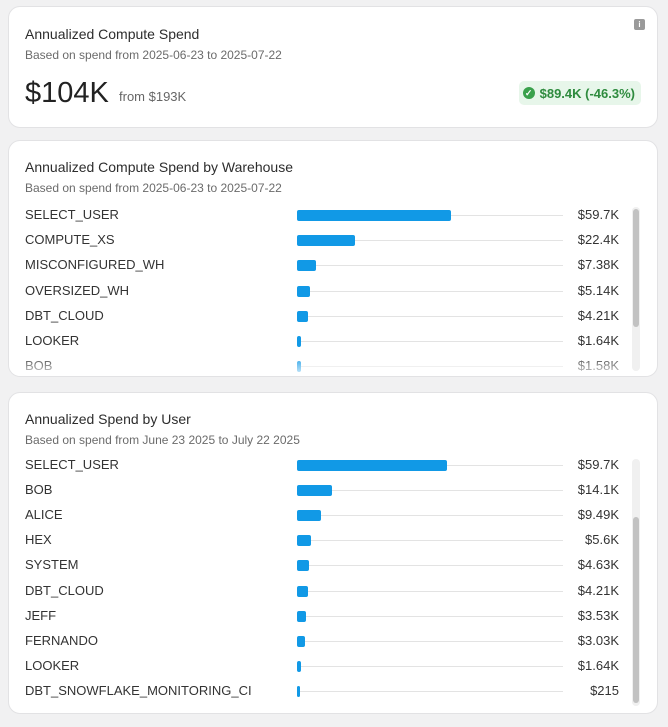 The width and height of the screenshot is (668, 727). I want to click on list-item: MISCONFIGURED_WH $7.38K, so click(333, 265).